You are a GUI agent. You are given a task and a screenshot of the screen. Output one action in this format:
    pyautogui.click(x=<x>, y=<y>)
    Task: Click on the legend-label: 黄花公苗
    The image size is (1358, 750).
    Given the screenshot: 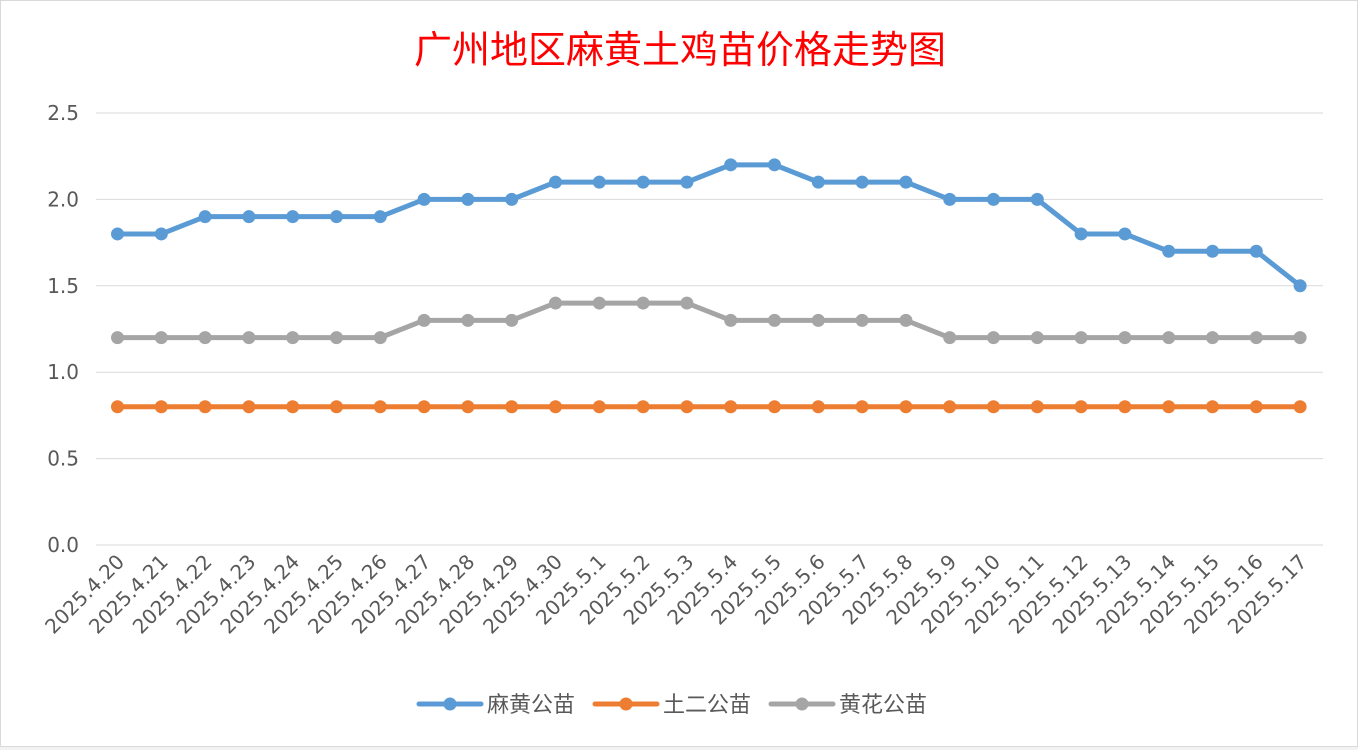 What is the action you would take?
    pyautogui.click(x=883, y=705)
    